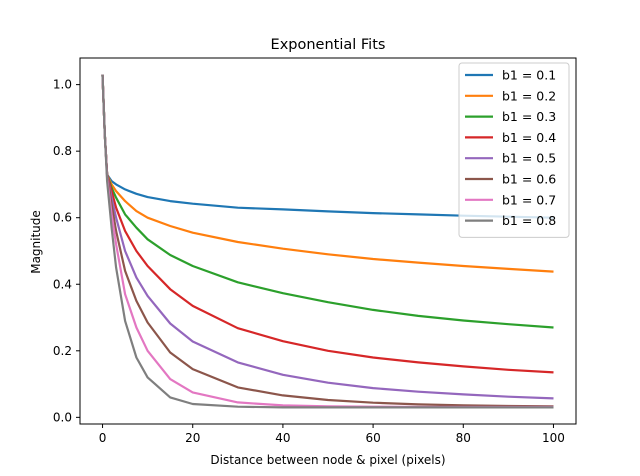 This screenshot has height=476, width=640. What do you see at coordinates (529, 199) in the screenshot?
I see `legend-label: b1 = 0.7` at bounding box center [529, 199].